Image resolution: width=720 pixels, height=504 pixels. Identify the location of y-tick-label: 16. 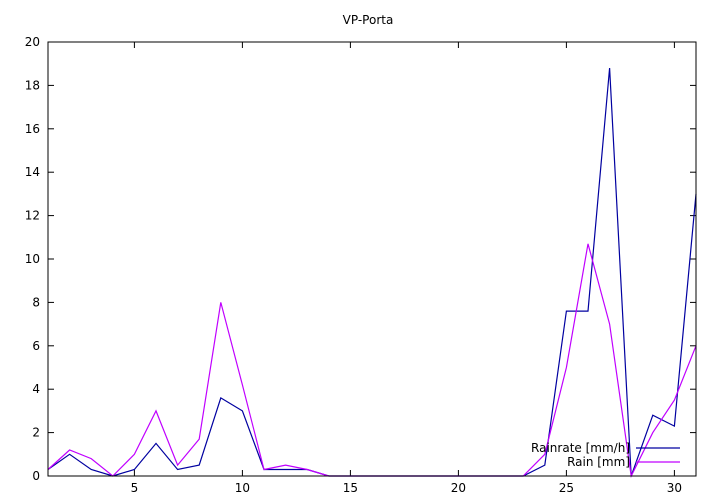
(32, 129).